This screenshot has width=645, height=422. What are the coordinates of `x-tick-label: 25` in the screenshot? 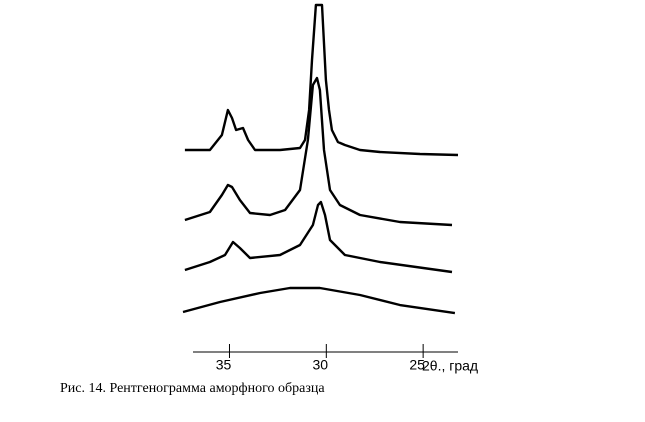 It's located at (417, 365).